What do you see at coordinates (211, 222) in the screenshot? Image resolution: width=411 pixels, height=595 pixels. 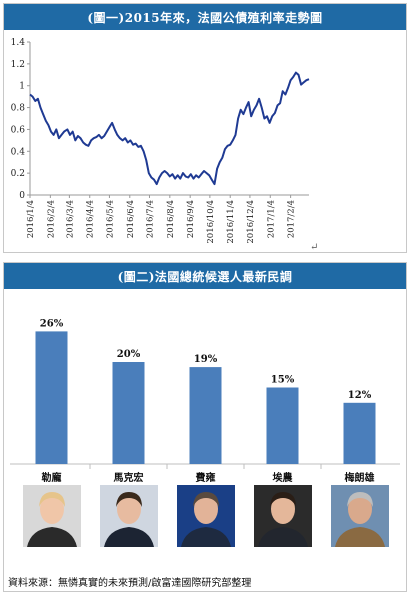 I see `x-tick-label: 2016/10/4` at bounding box center [211, 222].